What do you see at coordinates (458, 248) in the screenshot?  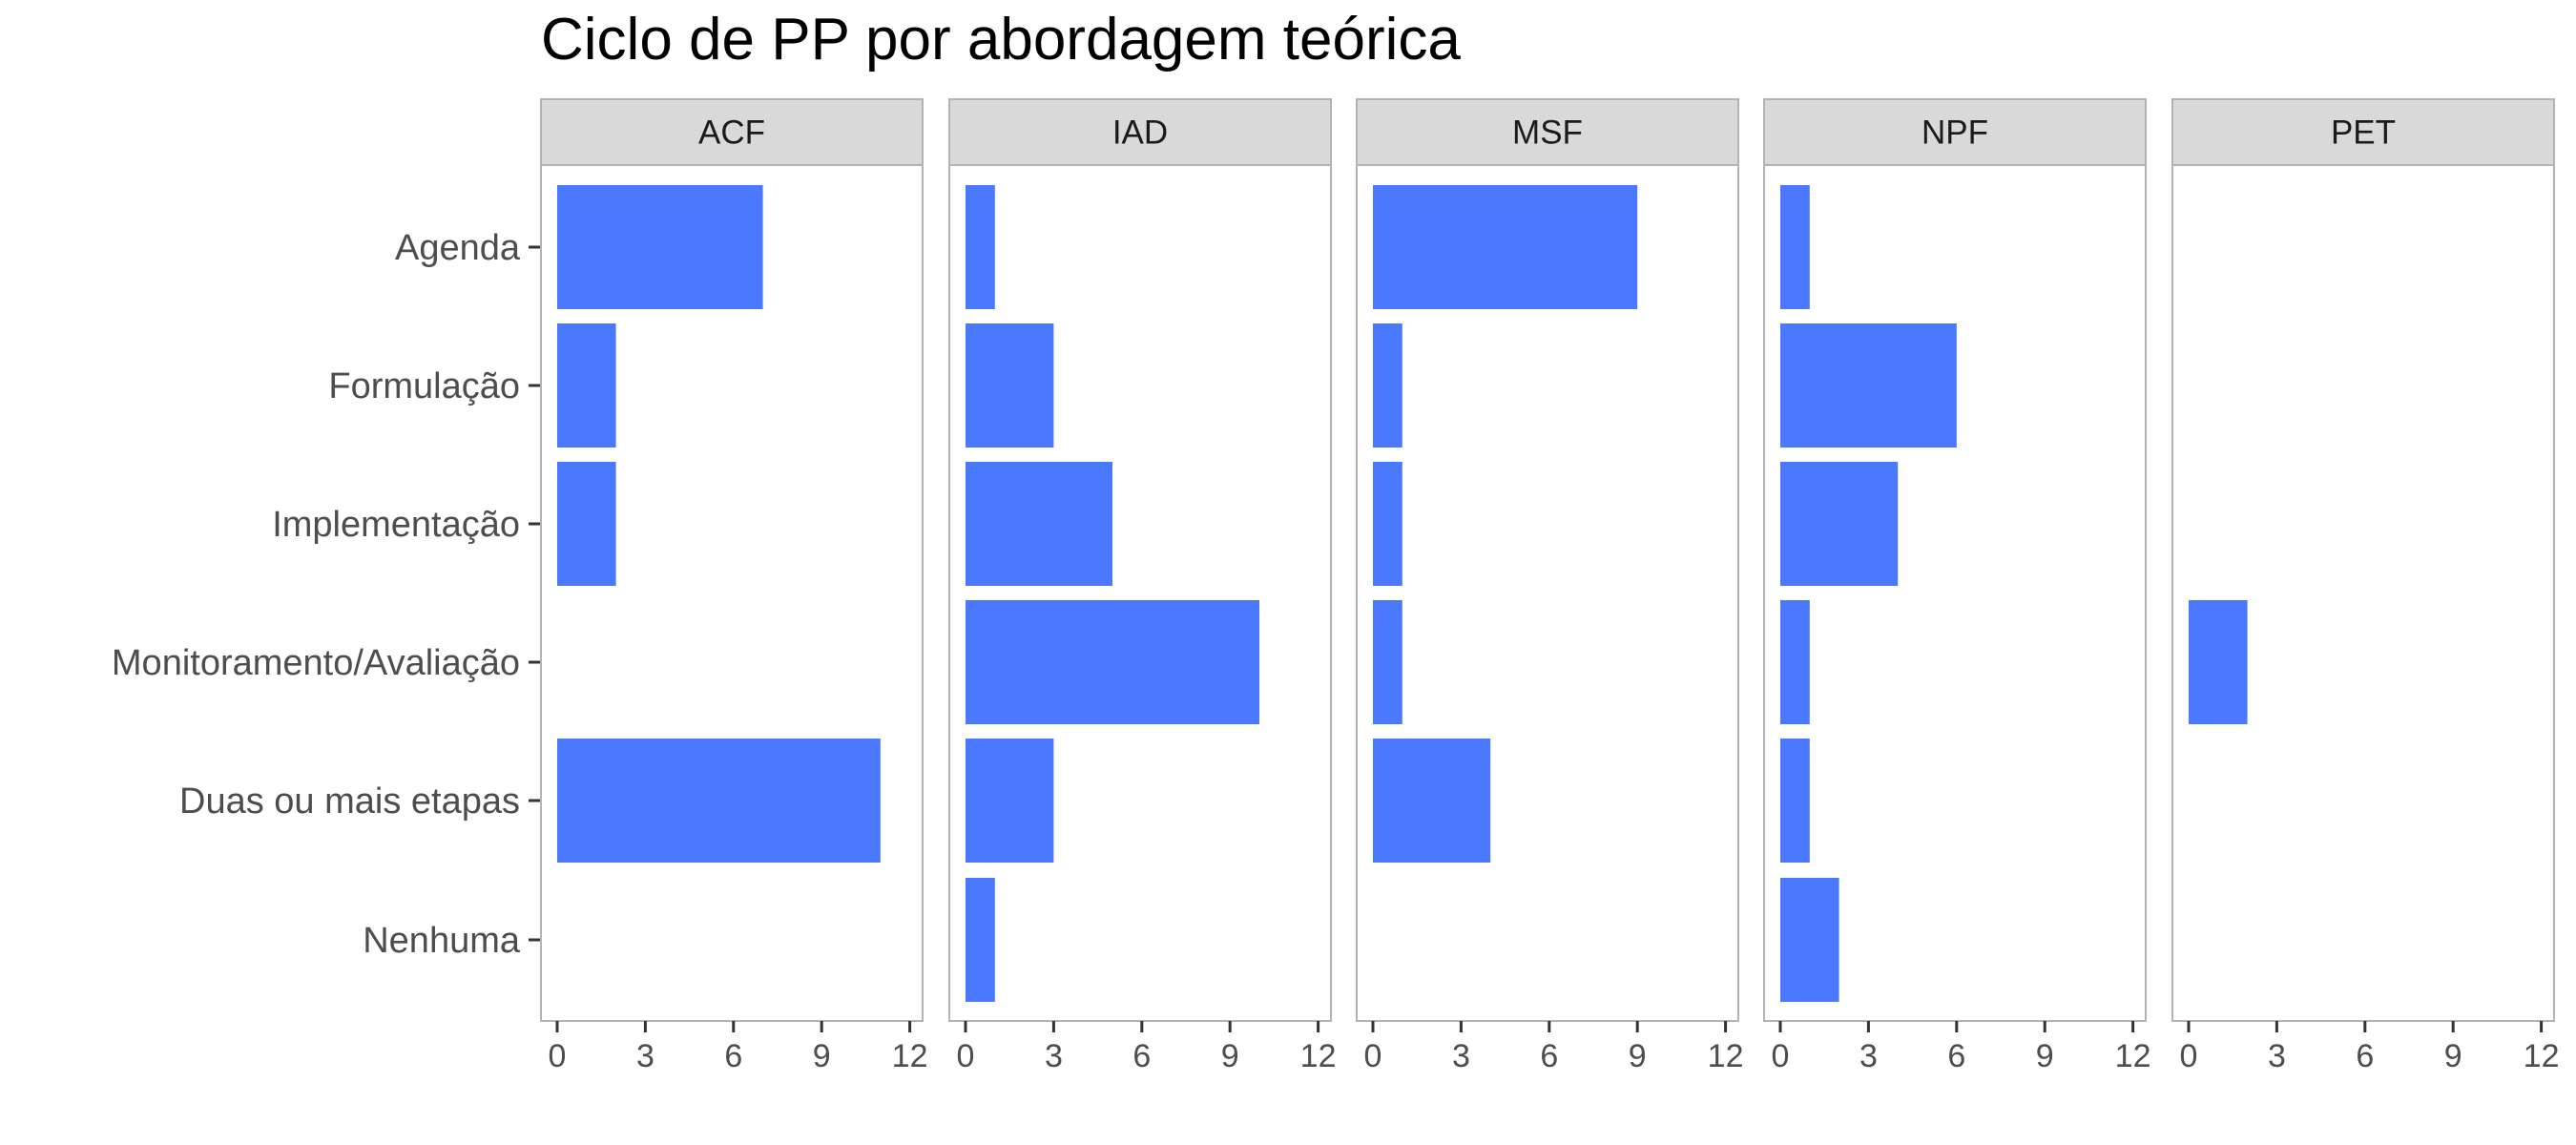 I see `category-label: Agenda` at bounding box center [458, 248].